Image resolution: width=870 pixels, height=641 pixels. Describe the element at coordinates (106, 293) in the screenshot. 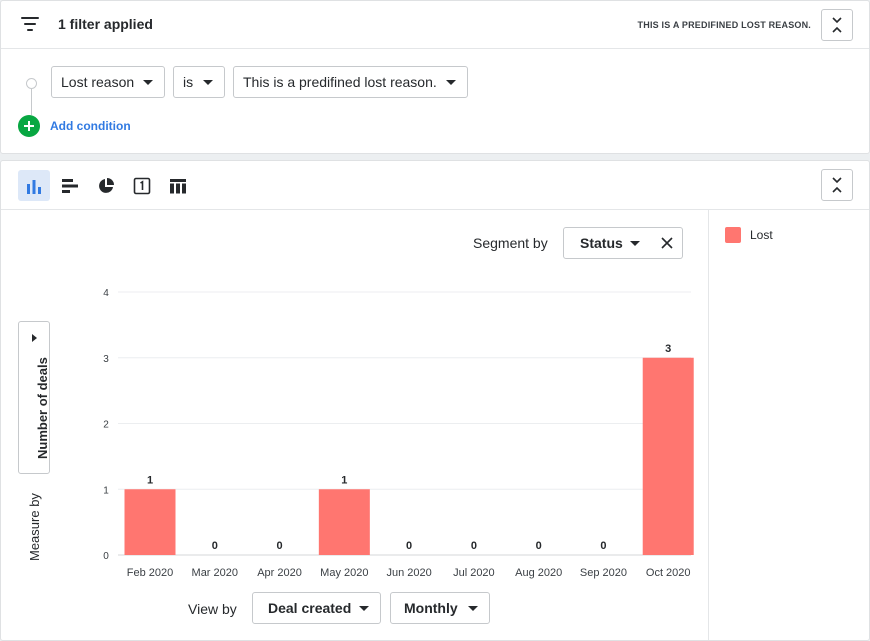

I see `y-tick-label: 4` at that location.